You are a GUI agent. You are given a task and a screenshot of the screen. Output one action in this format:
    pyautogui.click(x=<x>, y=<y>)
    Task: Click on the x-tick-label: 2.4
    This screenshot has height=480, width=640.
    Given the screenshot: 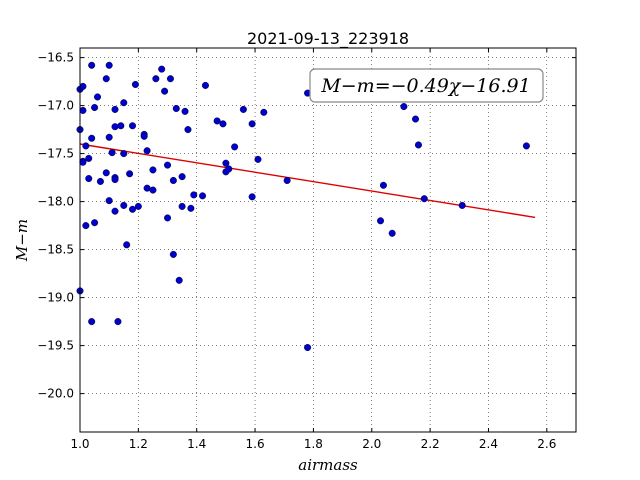 What is the action you would take?
    pyautogui.click(x=488, y=444)
    